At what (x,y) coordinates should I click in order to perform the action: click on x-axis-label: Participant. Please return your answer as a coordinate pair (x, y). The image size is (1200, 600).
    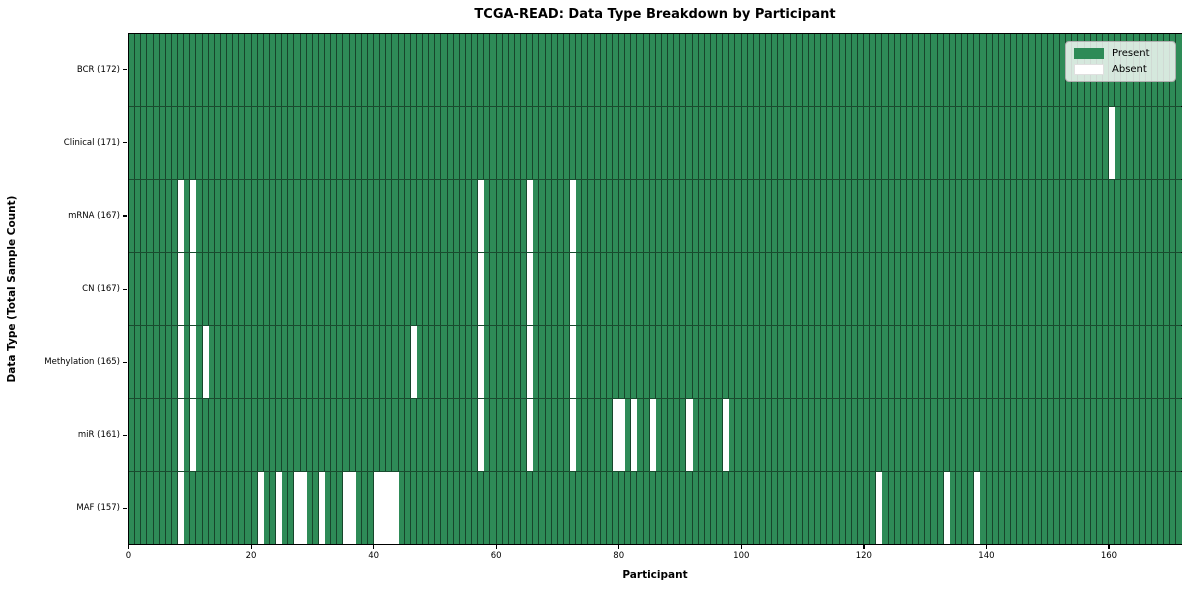
    Looking at the image, I should click on (655, 575).